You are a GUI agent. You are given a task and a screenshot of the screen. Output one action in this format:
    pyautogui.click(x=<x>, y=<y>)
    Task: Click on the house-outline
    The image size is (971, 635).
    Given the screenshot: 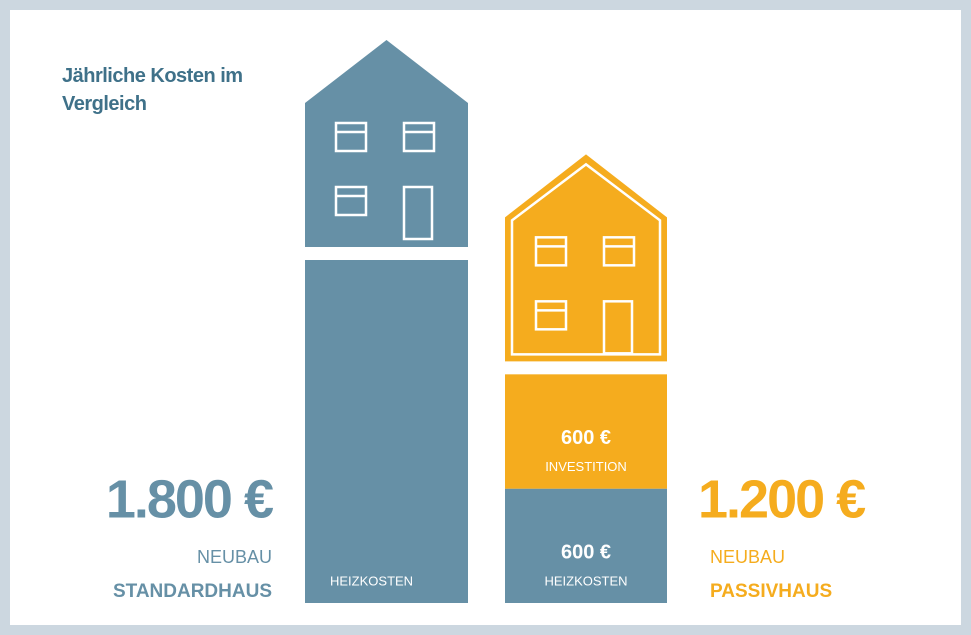 What is the action you would take?
    pyautogui.click(x=586, y=259)
    